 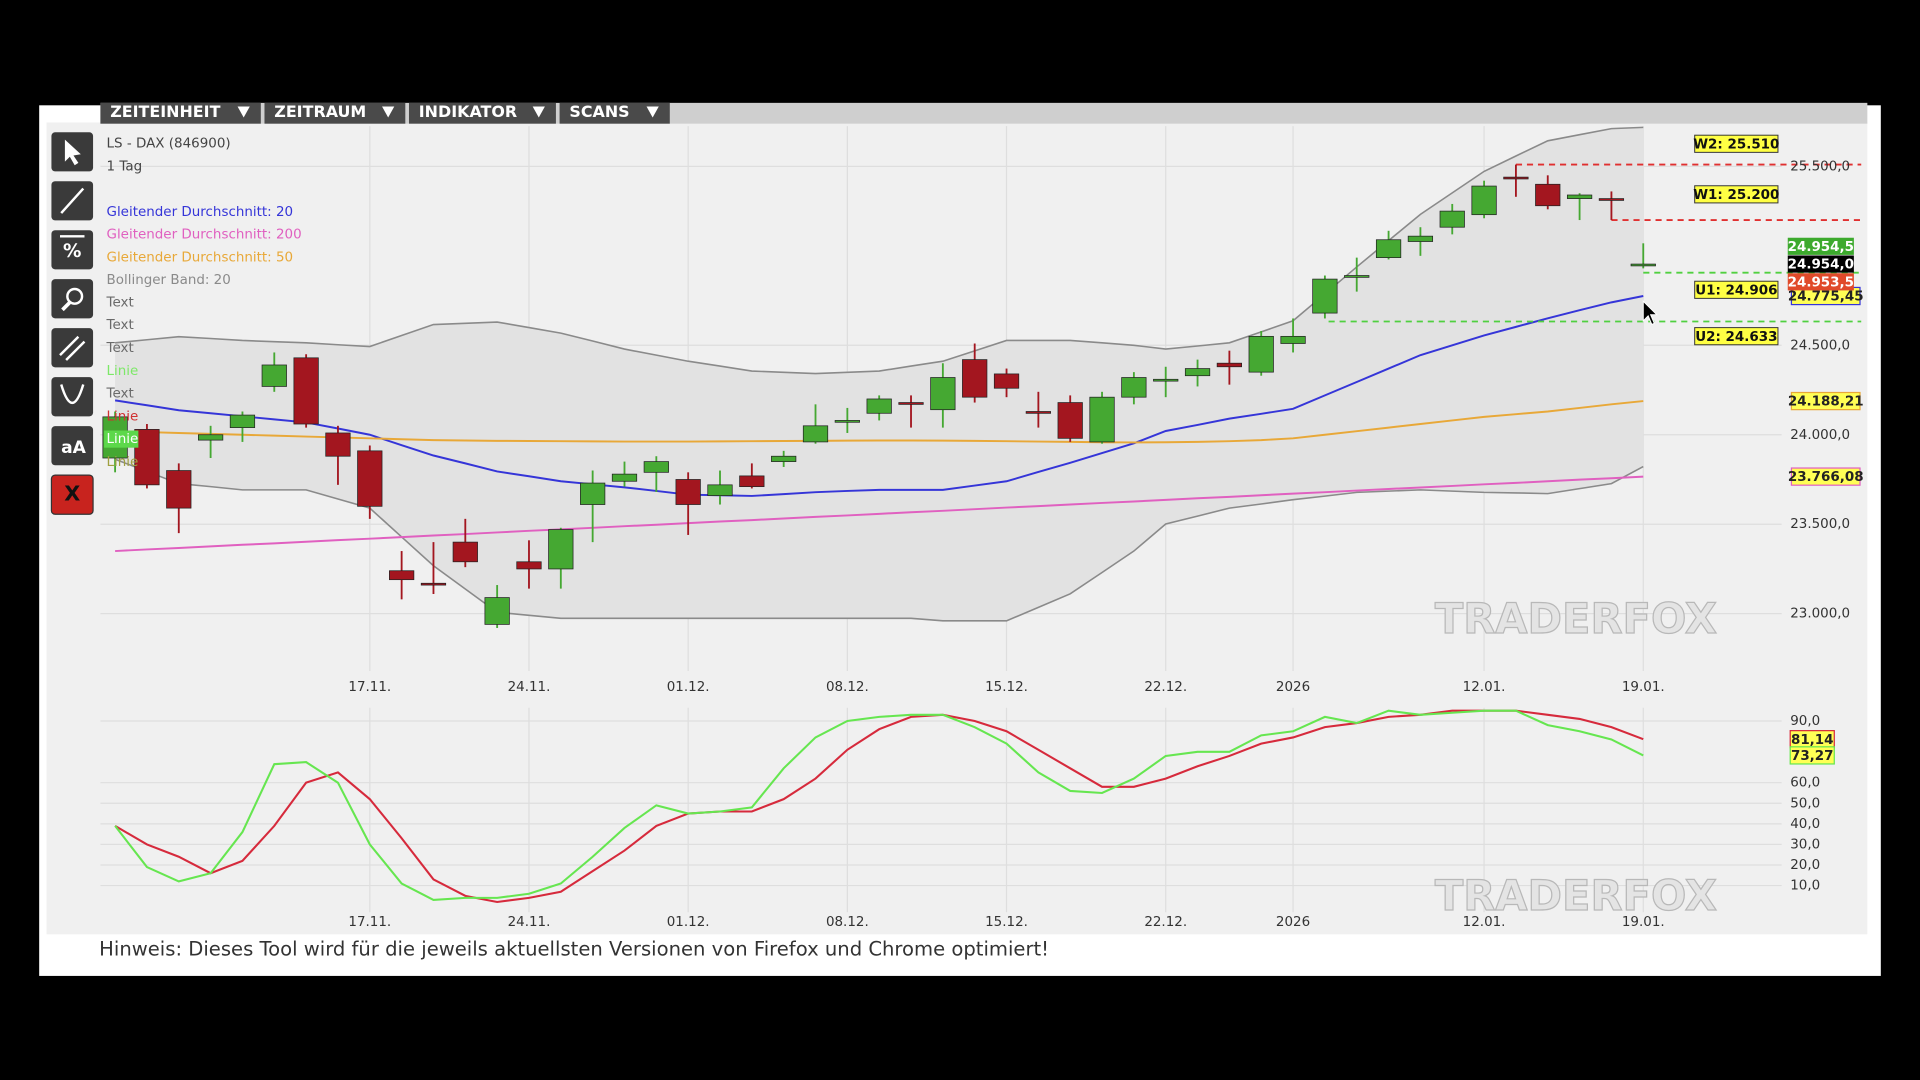 I want to click on level-label: W1: 25.200, so click(x=1736, y=195).